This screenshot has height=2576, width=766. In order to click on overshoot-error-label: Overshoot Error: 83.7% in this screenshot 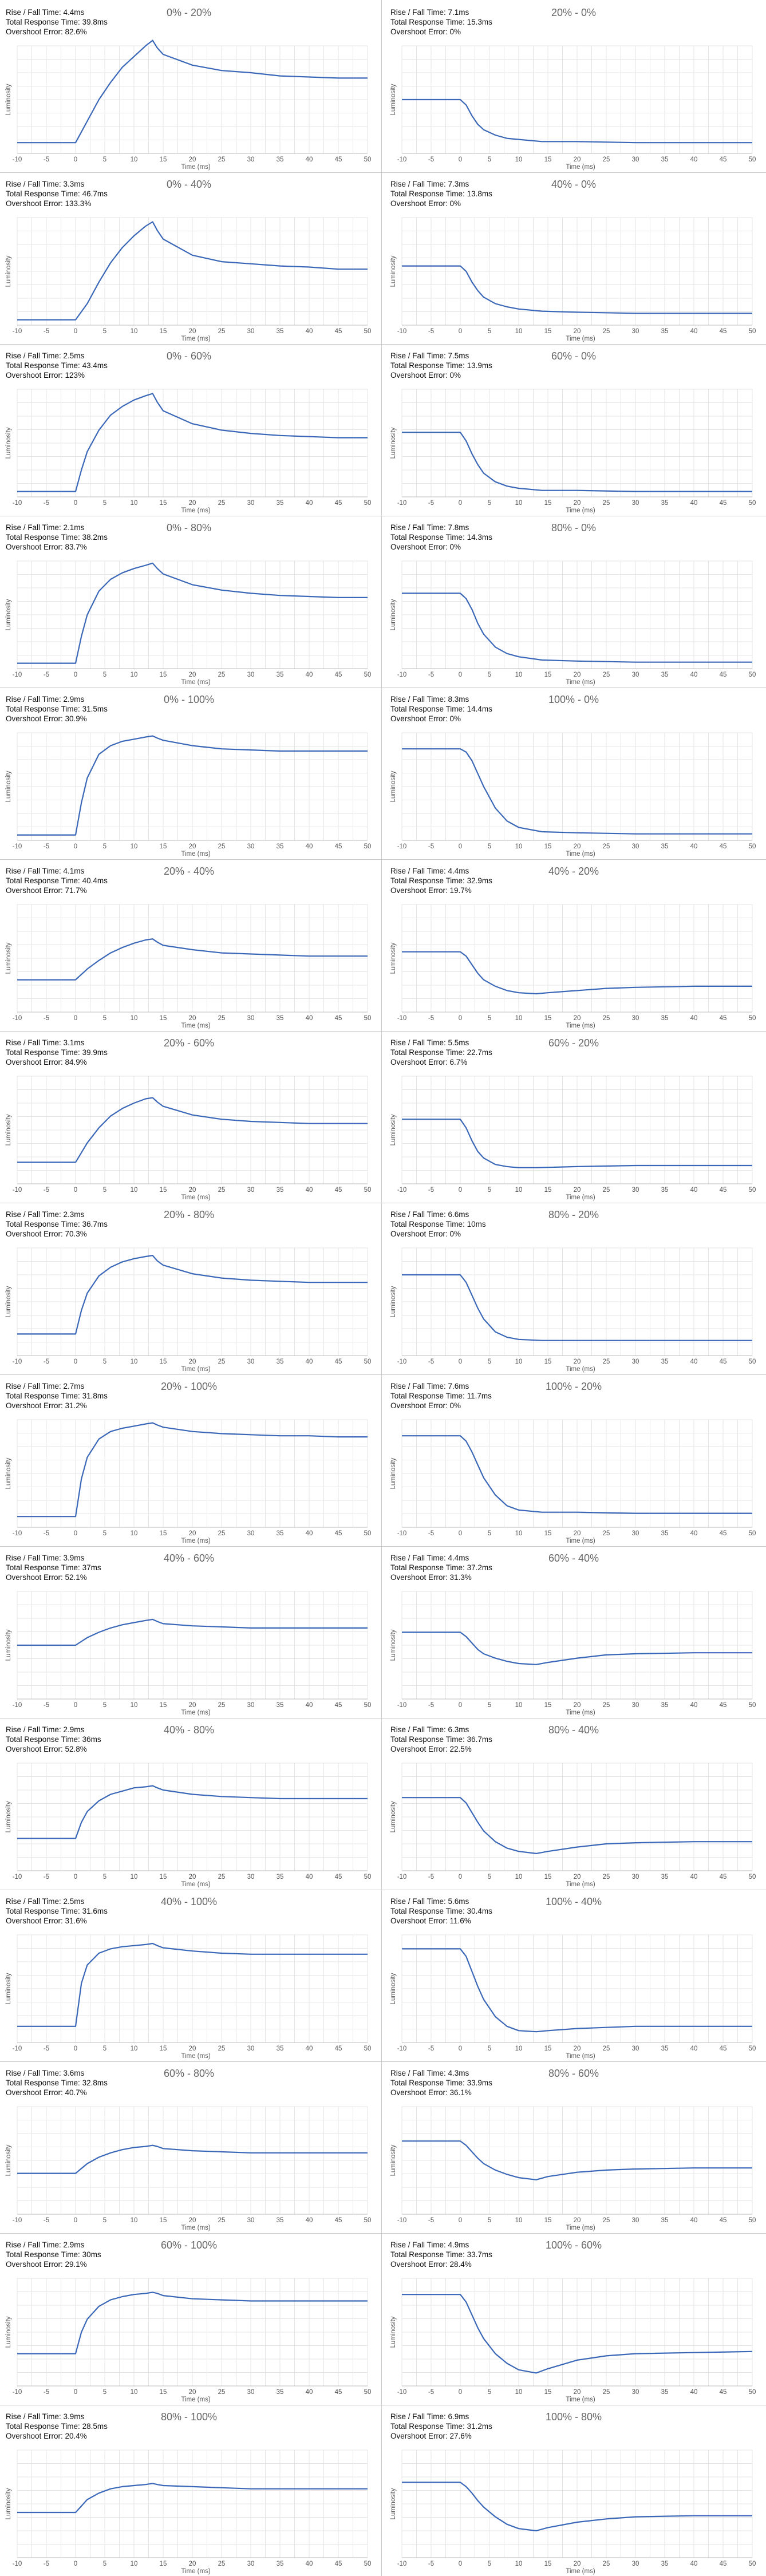, I will do `click(46, 547)`.